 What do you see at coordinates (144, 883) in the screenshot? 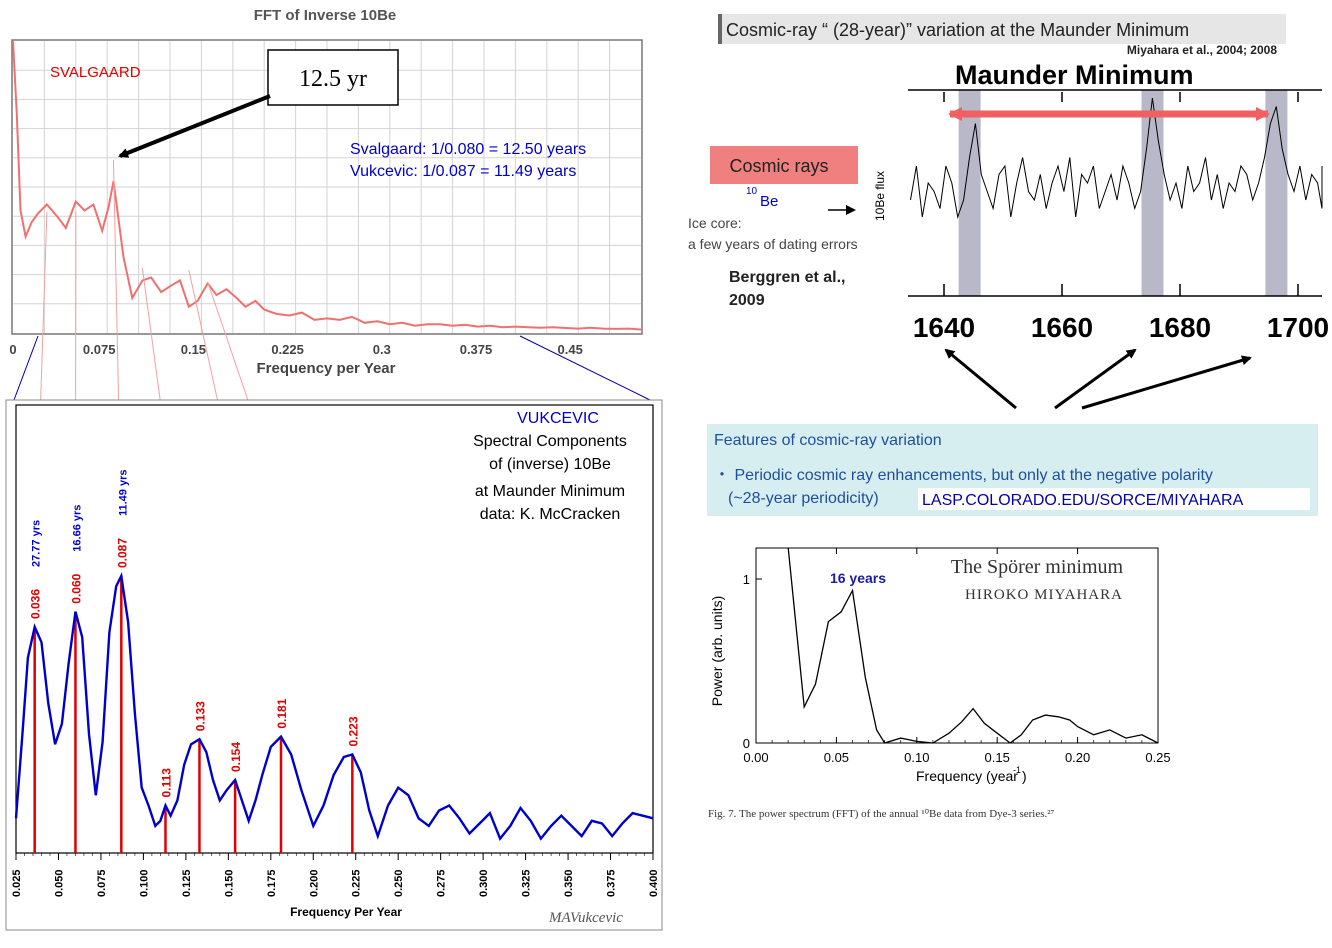
I see `panel-b-tick-label: 0.100` at bounding box center [144, 883].